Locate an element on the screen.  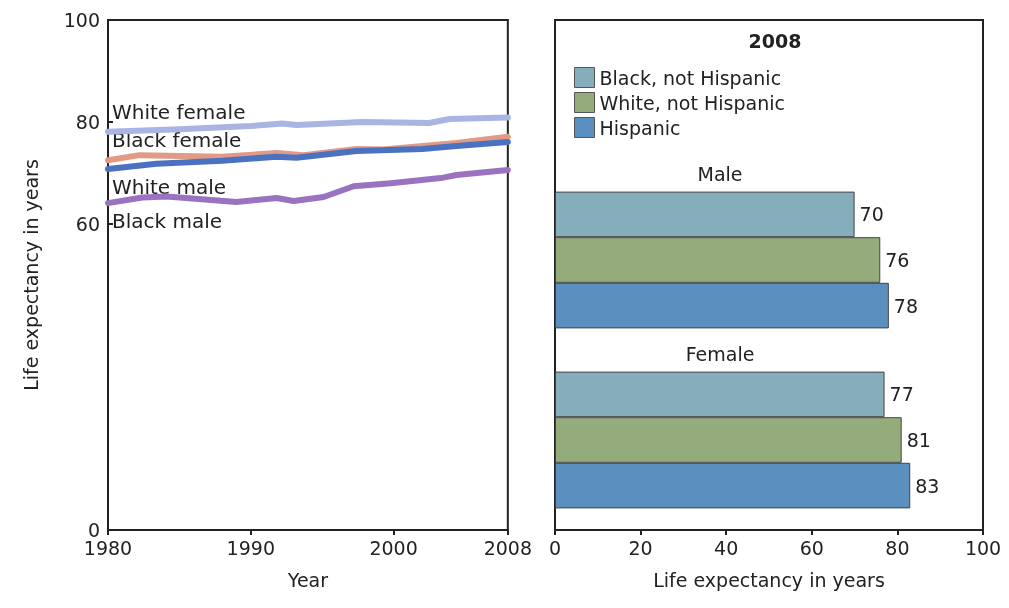
y-tick-label: Male is located at coordinates (720, 173).